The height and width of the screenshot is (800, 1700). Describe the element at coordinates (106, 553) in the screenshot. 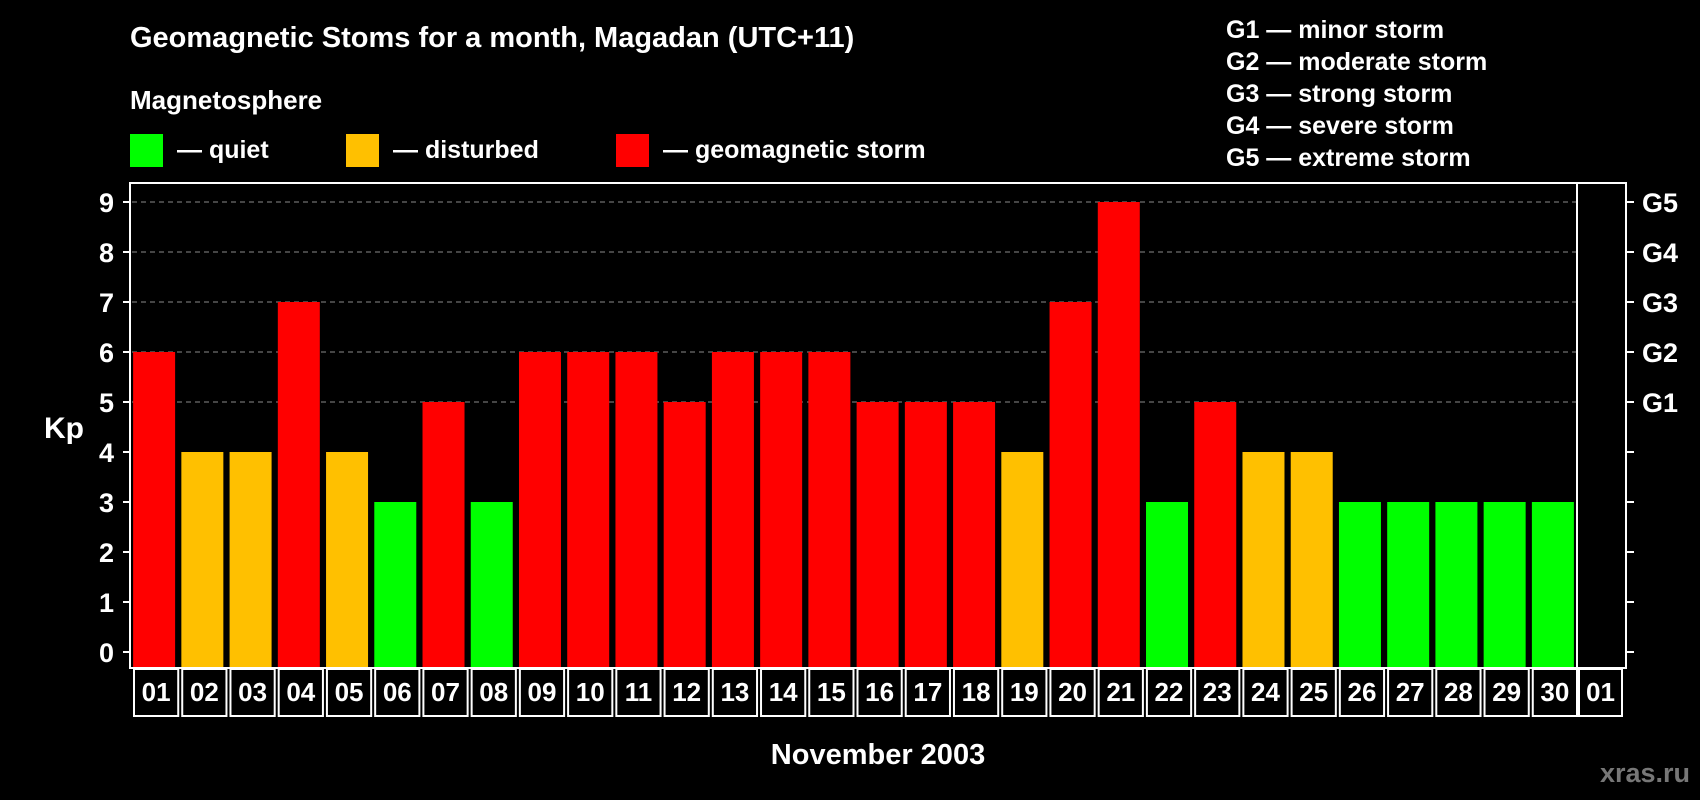

I see `y-tick-label-2: 2` at that location.